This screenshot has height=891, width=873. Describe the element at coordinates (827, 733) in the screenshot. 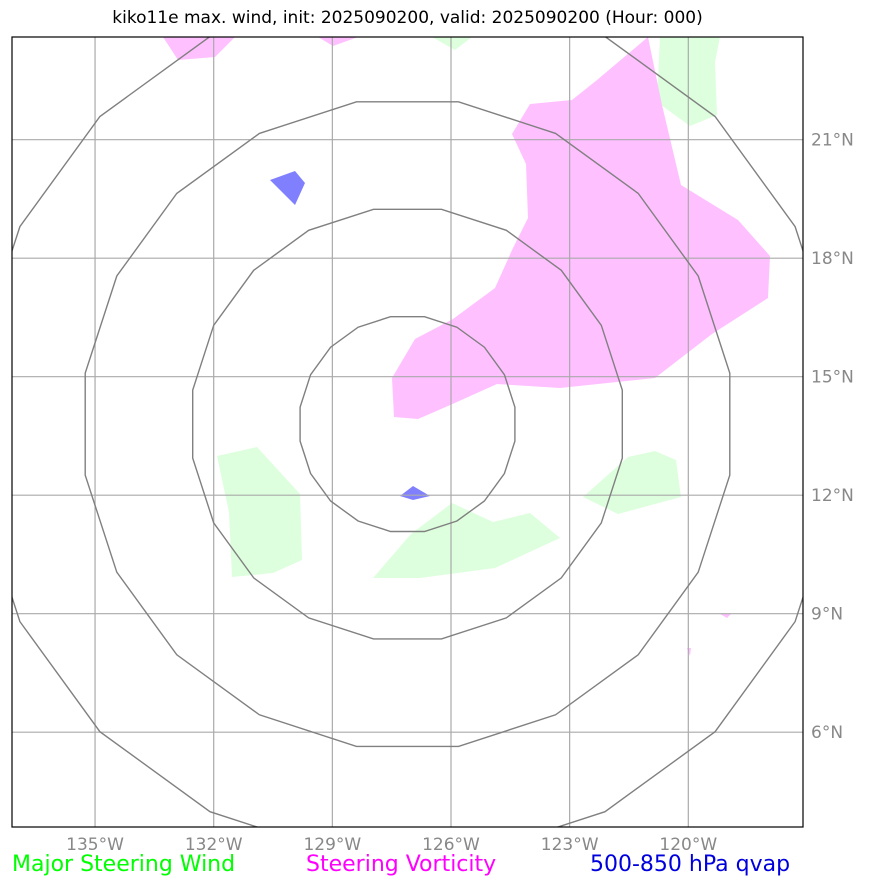

I see `latitude-label: 6°N` at that location.